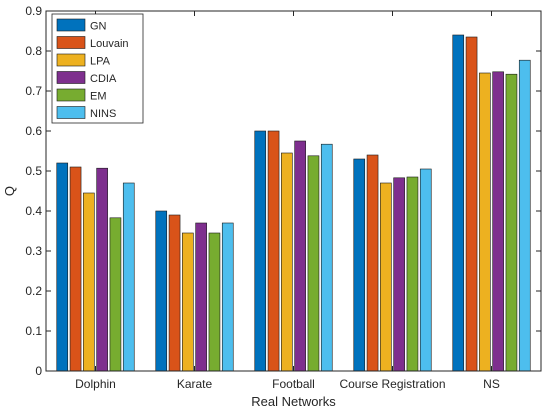 The width and height of the screenshot is (550, 412). Describe the element at coordinates (399, 274) in the screenshot. I see `bar-cdia-course-registration` at that location.